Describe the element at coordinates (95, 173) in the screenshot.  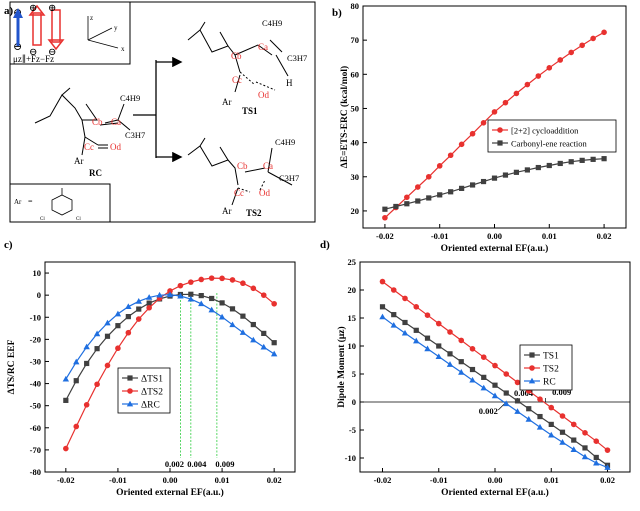
I see `rc-label: RC` at that location.